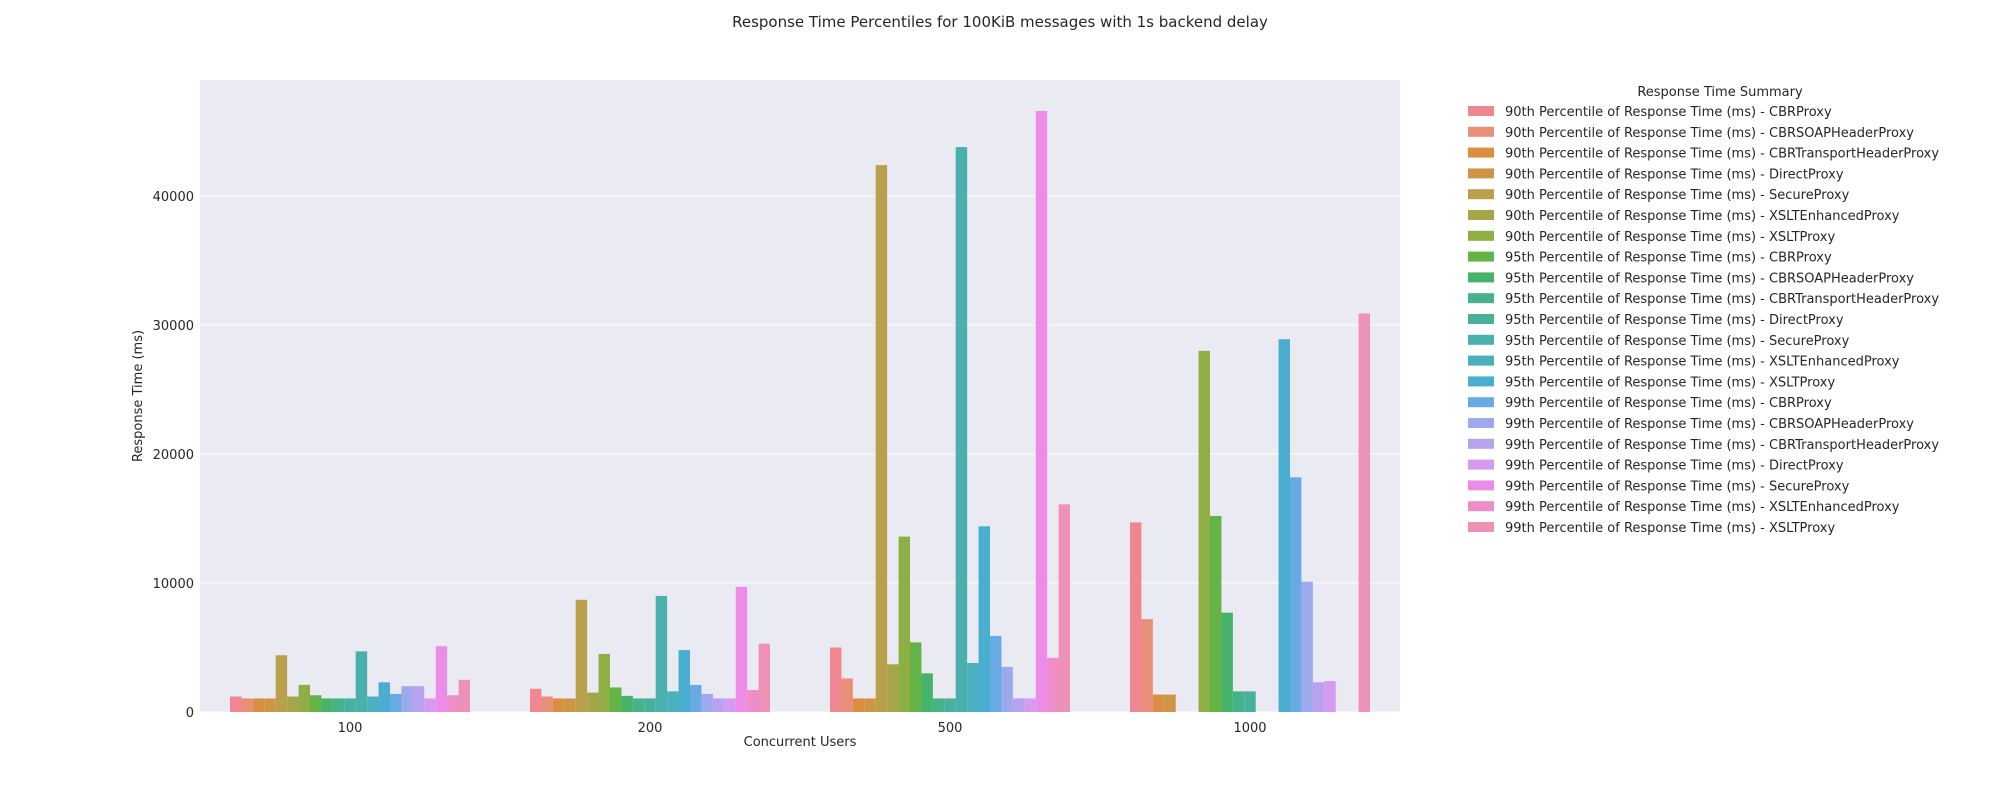  I want to click on y-tick-label: 20000, so click(173, 455).